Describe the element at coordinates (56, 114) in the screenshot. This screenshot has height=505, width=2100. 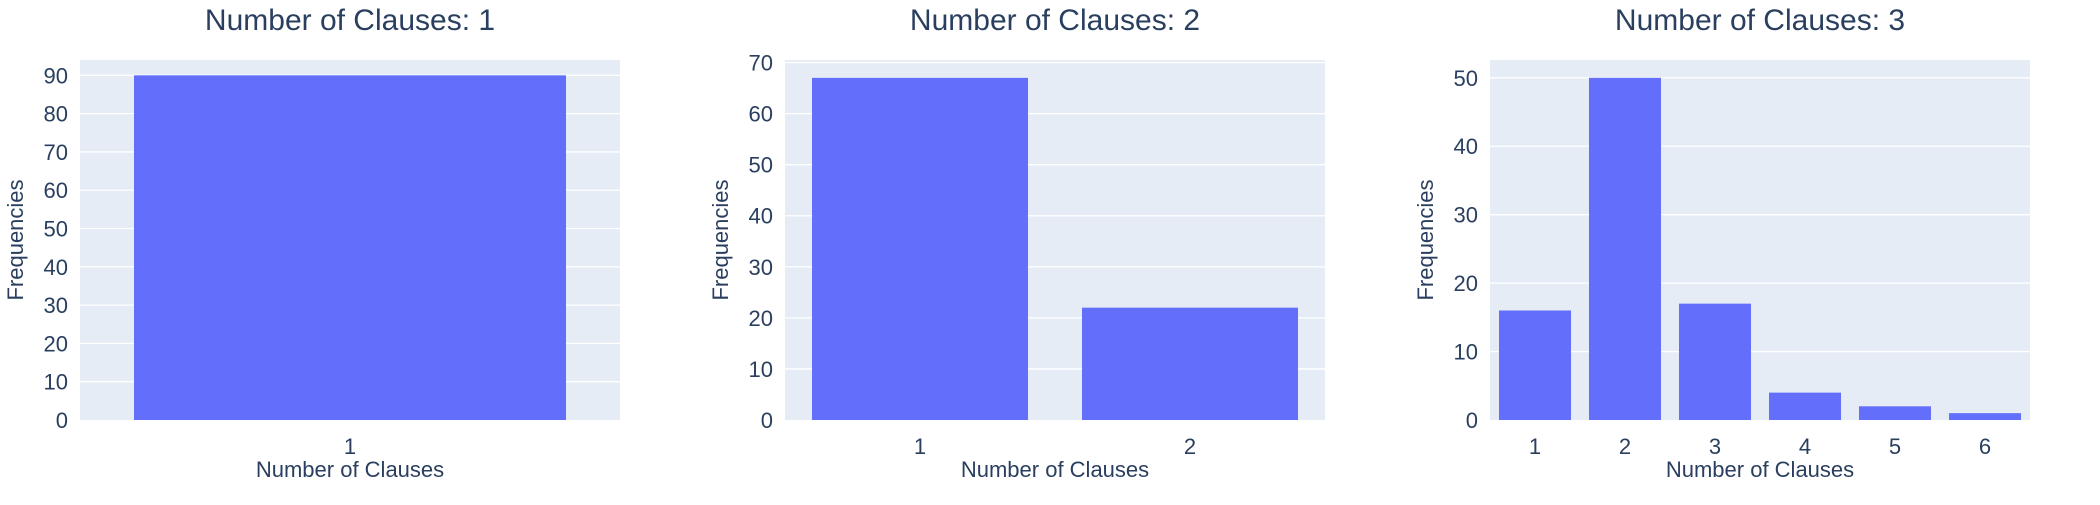
I see `y-tick-label: 80` at that location.